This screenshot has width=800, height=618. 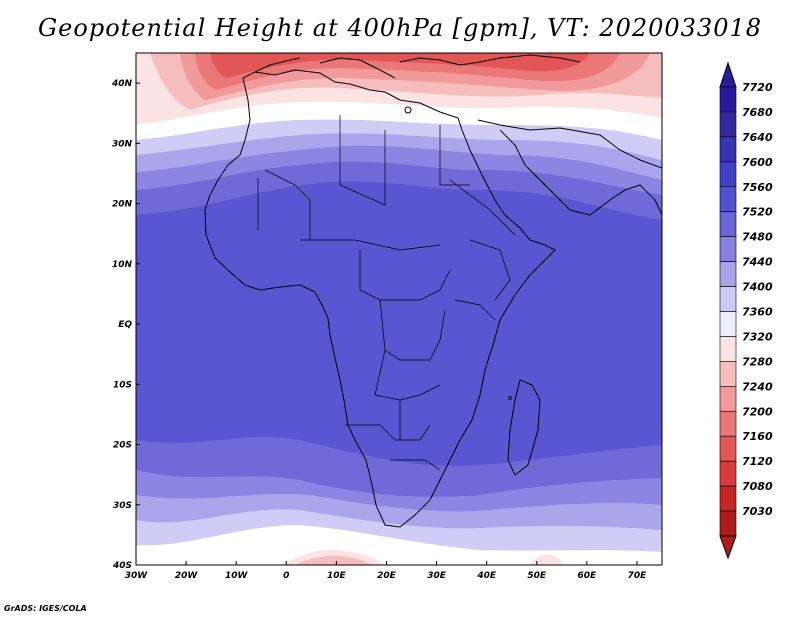 I want to click on colorbar-label: 7520, so click(x=757, y=212).